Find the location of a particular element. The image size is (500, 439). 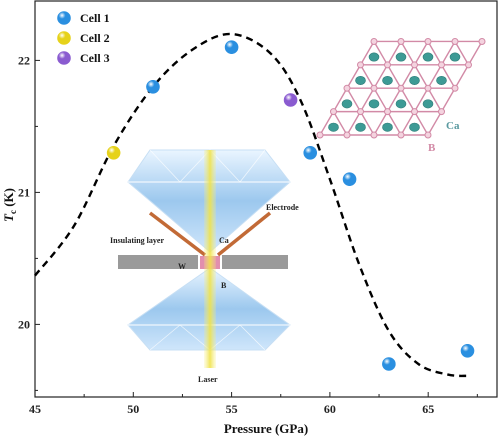

legend-label: Cell 2 is located at coordinates (95, 38).